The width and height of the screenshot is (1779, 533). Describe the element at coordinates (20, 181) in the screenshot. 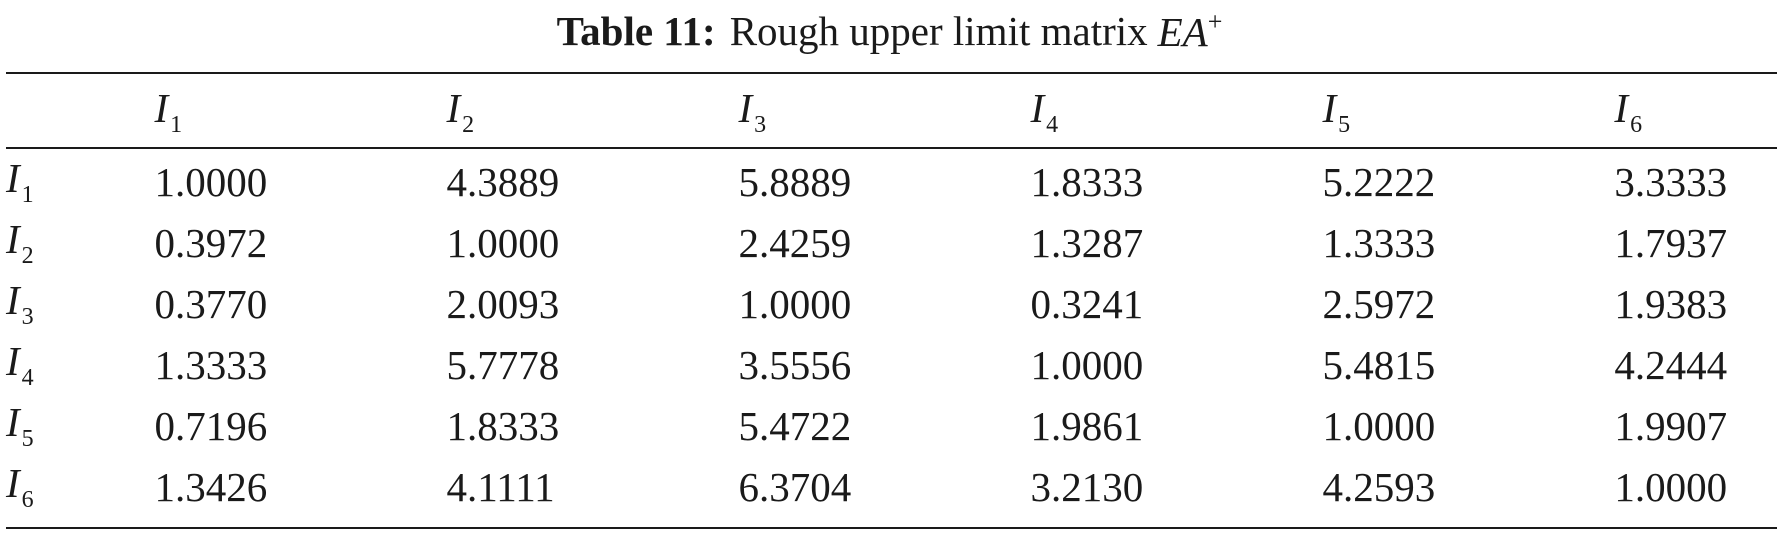

I see `row-header: I1` at that location.